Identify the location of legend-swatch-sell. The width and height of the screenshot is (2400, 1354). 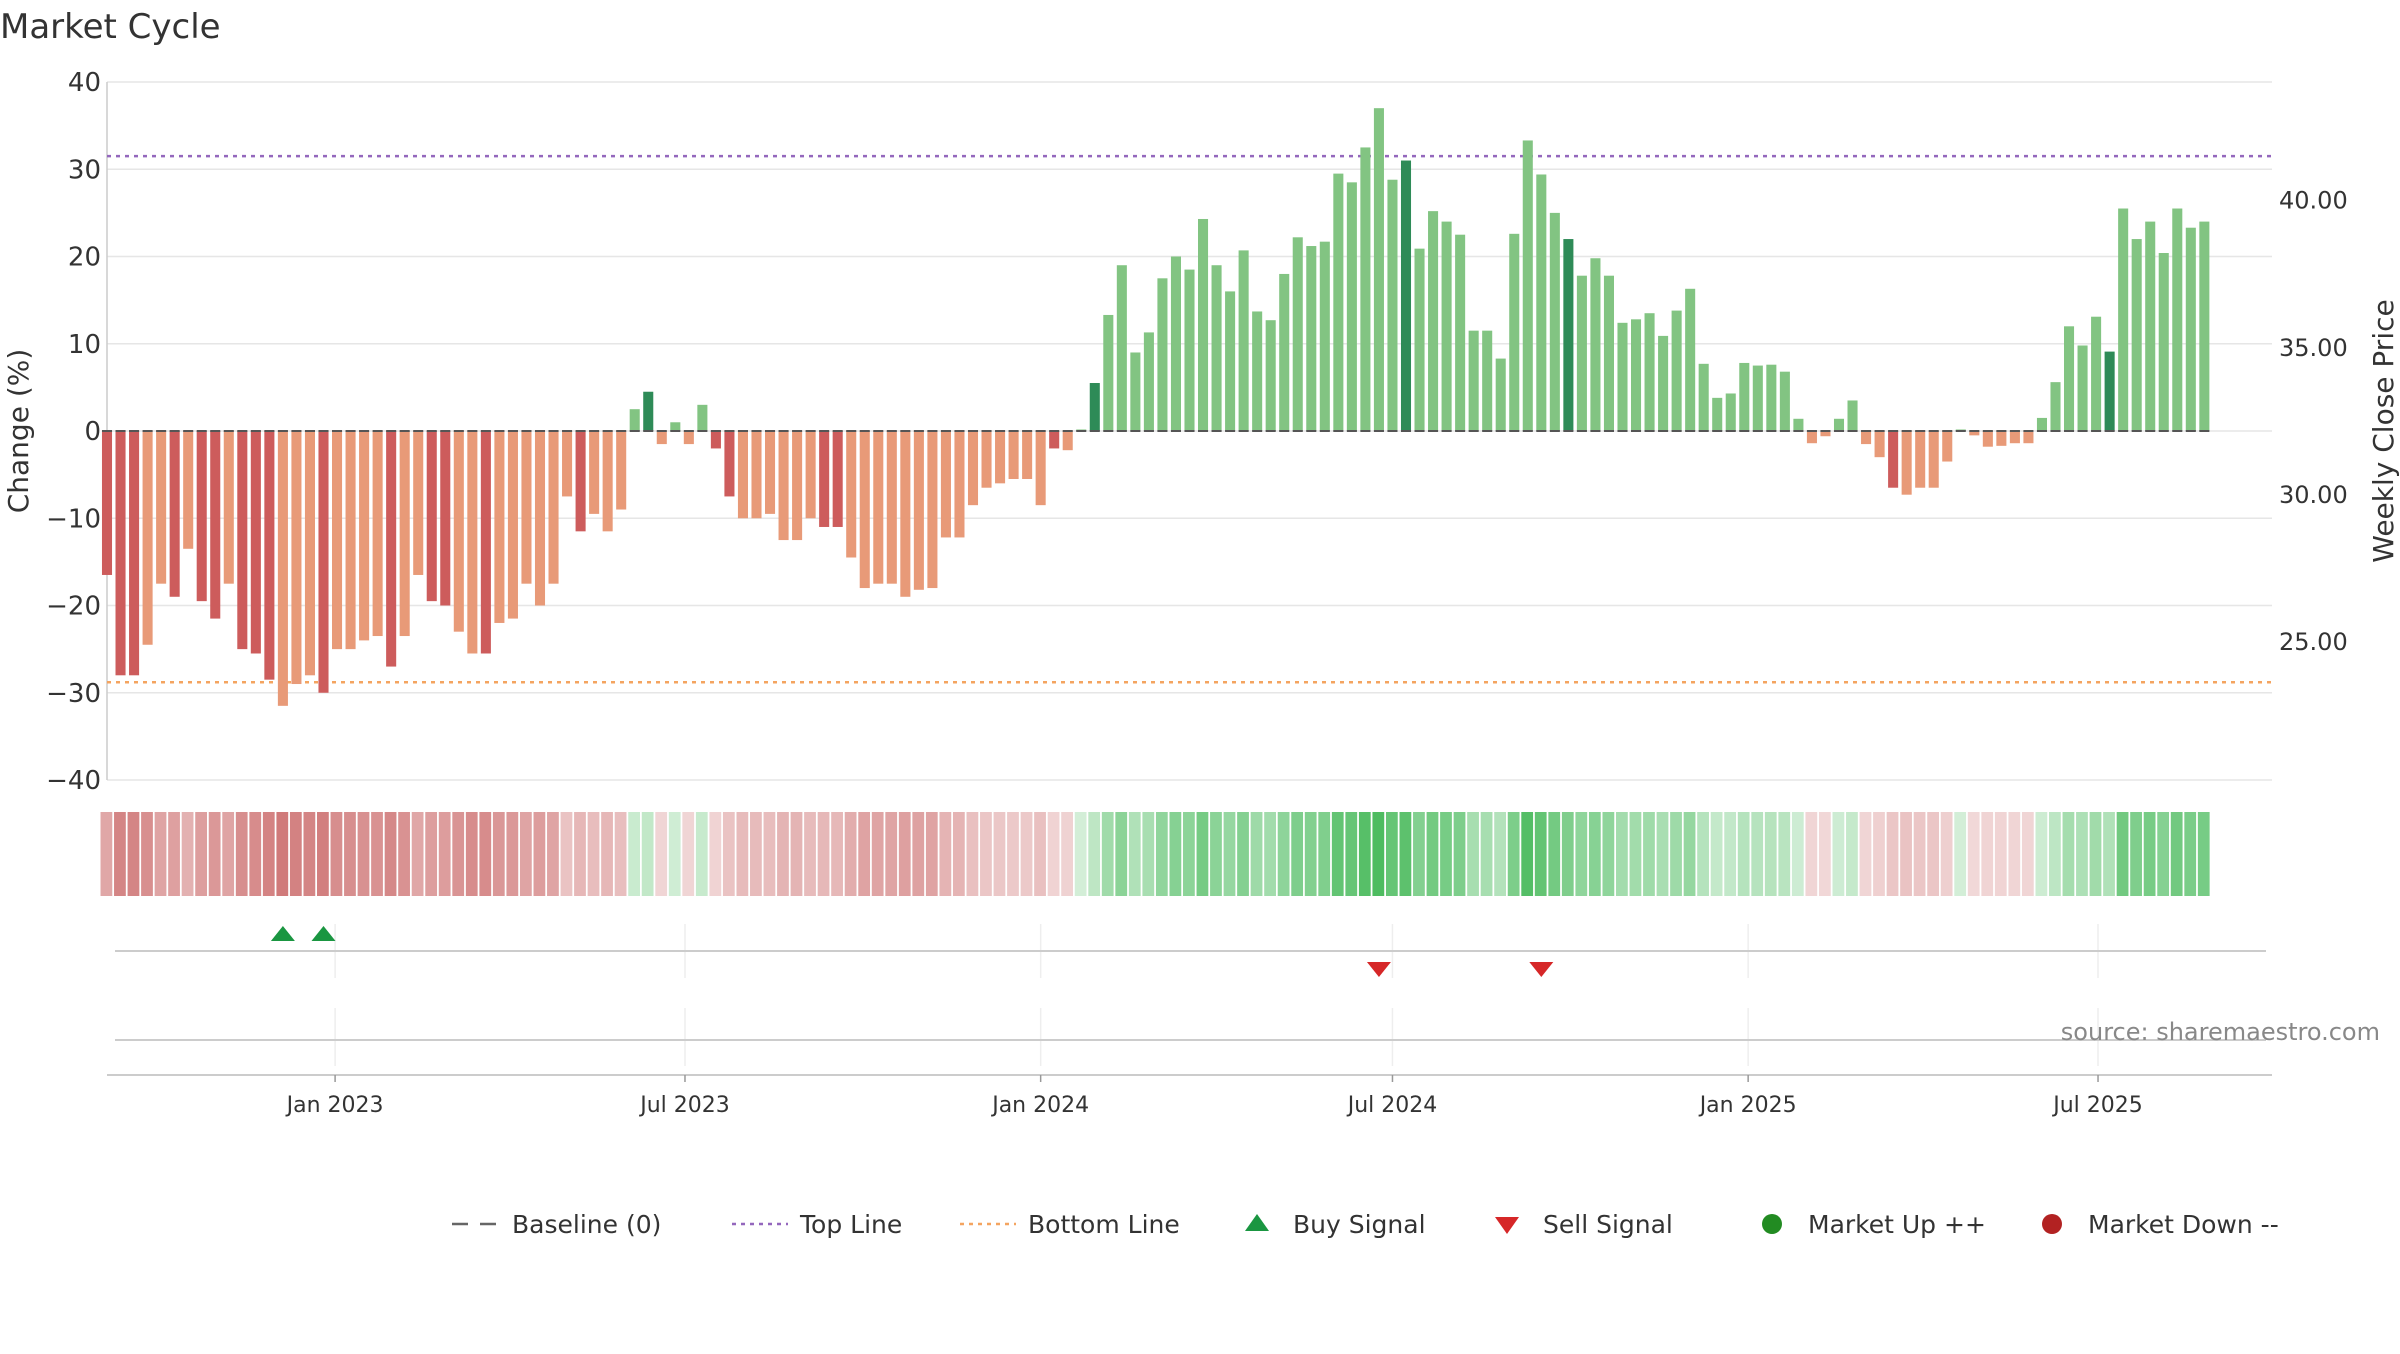
(1507, 1225).